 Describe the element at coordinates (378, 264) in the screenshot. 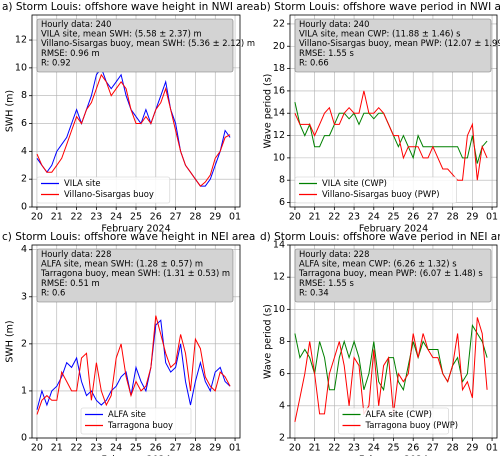

I see `annotation-text: ALFA site, mean CWP: (6.26 ± 1.32) s` at that location.